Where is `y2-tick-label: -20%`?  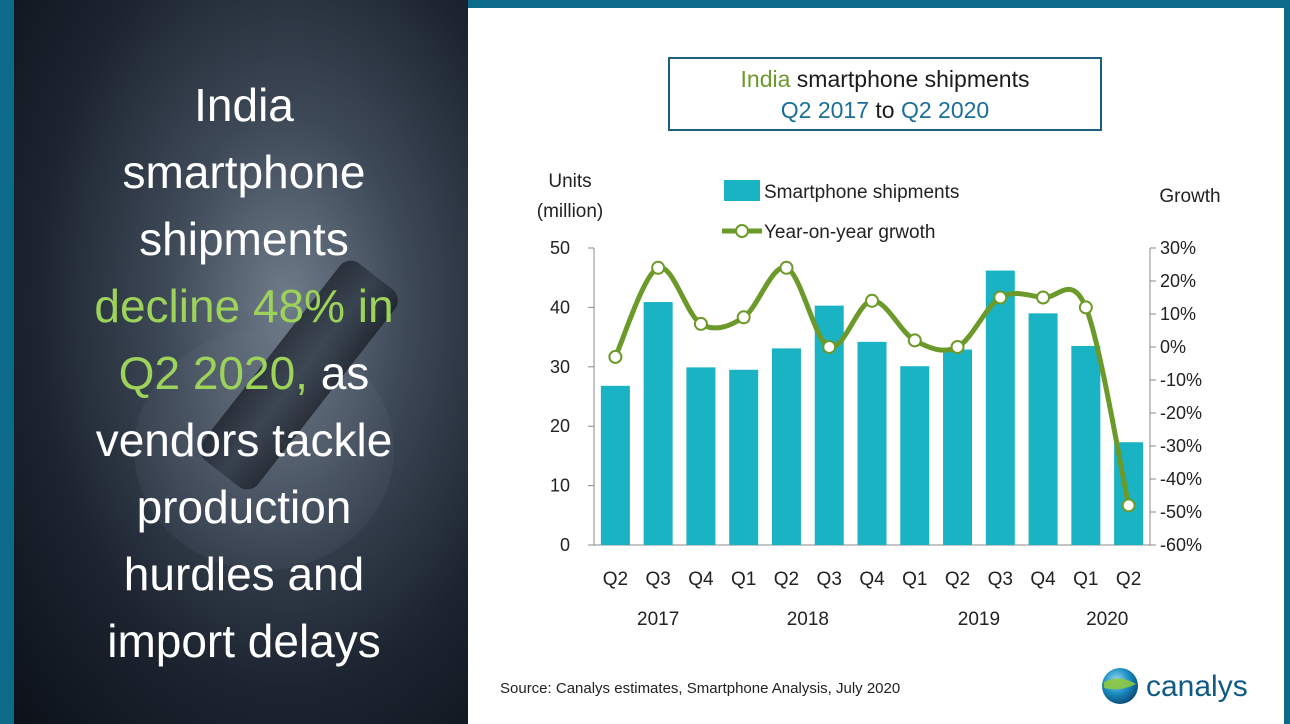
y2-tick-label: -20% is located at coordinates (1181, 413).